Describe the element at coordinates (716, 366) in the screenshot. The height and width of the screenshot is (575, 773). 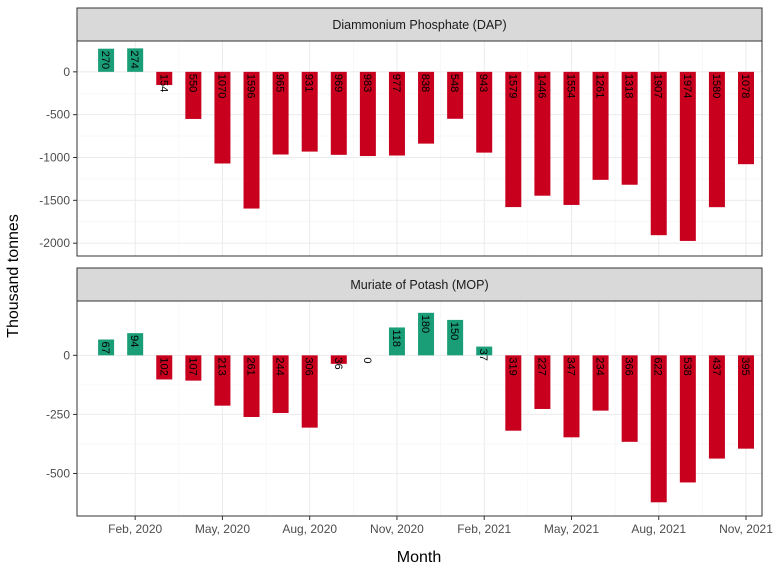
I see `data-label: 437` at that location.